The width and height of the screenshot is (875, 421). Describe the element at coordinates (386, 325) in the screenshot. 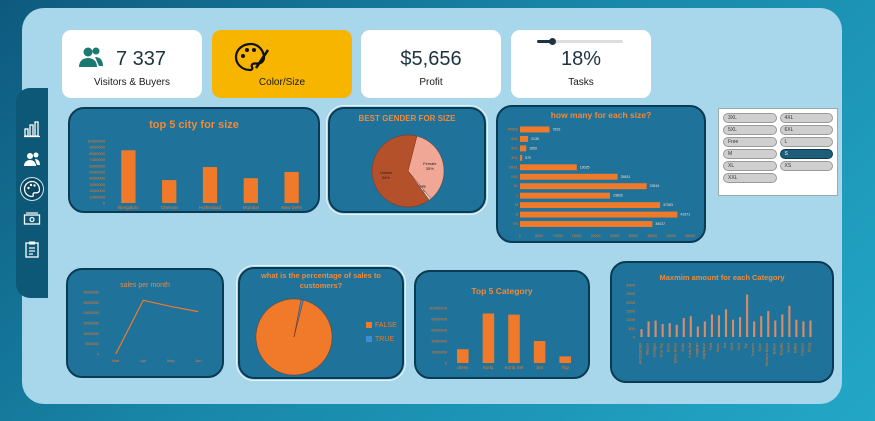

I see `legend-label: FALSE` at that location.